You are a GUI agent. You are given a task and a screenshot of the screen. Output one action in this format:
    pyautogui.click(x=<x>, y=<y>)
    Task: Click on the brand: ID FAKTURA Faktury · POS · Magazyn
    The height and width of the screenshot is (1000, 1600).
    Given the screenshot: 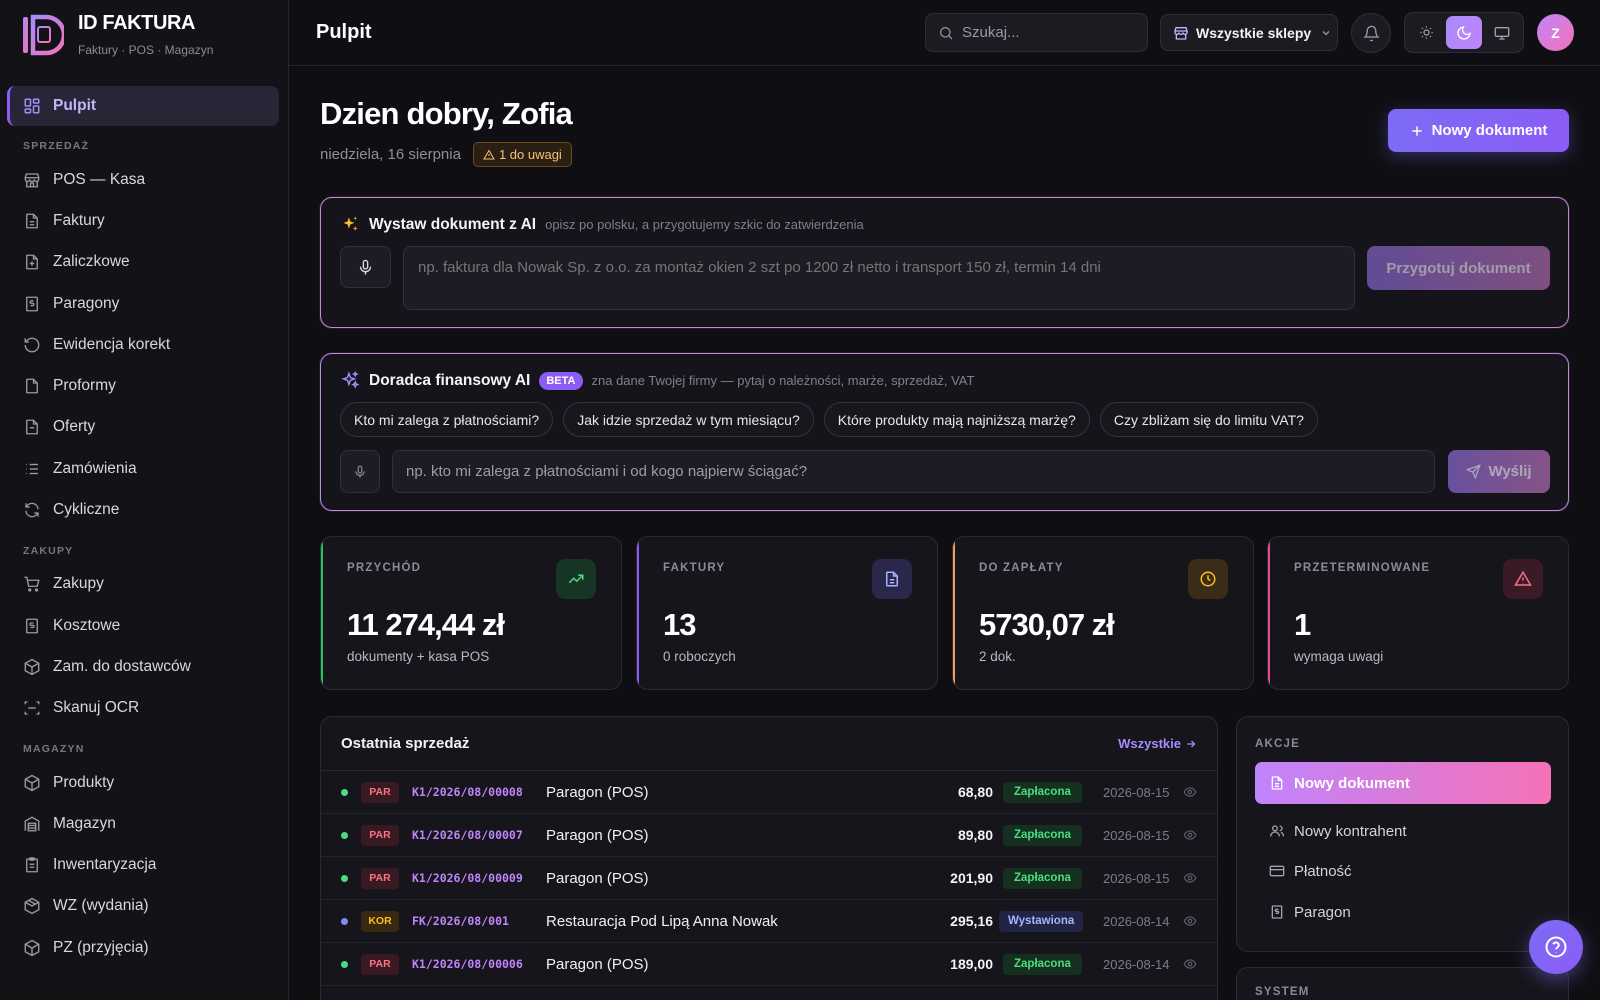 What is the action you would take?
    pyautogui.click(x=117, y=34)
    